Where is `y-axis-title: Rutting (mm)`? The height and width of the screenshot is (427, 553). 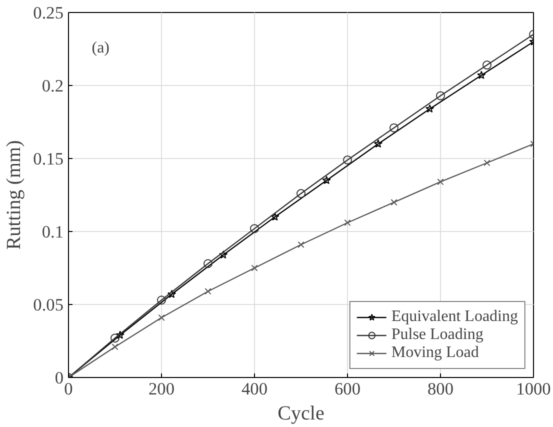 y-axis-title: Rutting (mm) is located at coordinates (14, 195).